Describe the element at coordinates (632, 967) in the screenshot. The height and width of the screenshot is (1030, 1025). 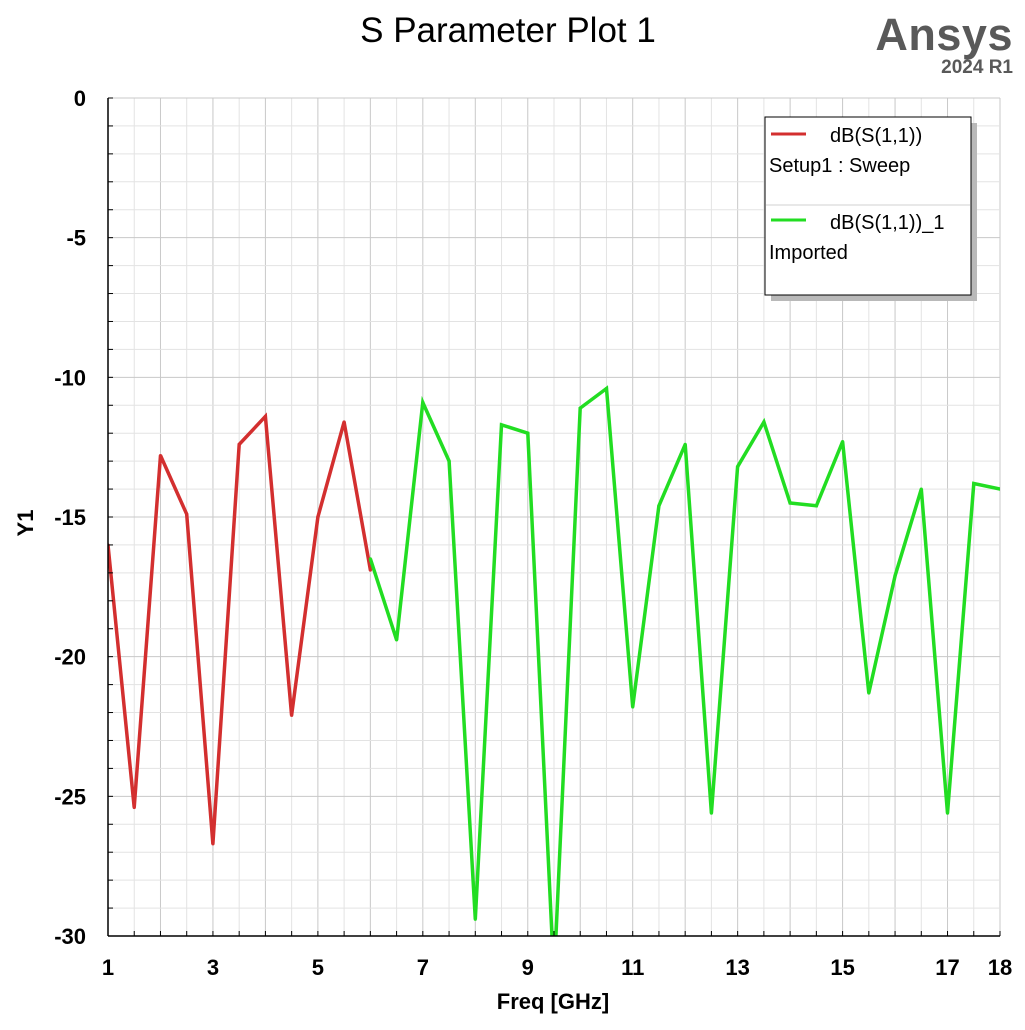
I see `x-tick-label: 11` at that location.